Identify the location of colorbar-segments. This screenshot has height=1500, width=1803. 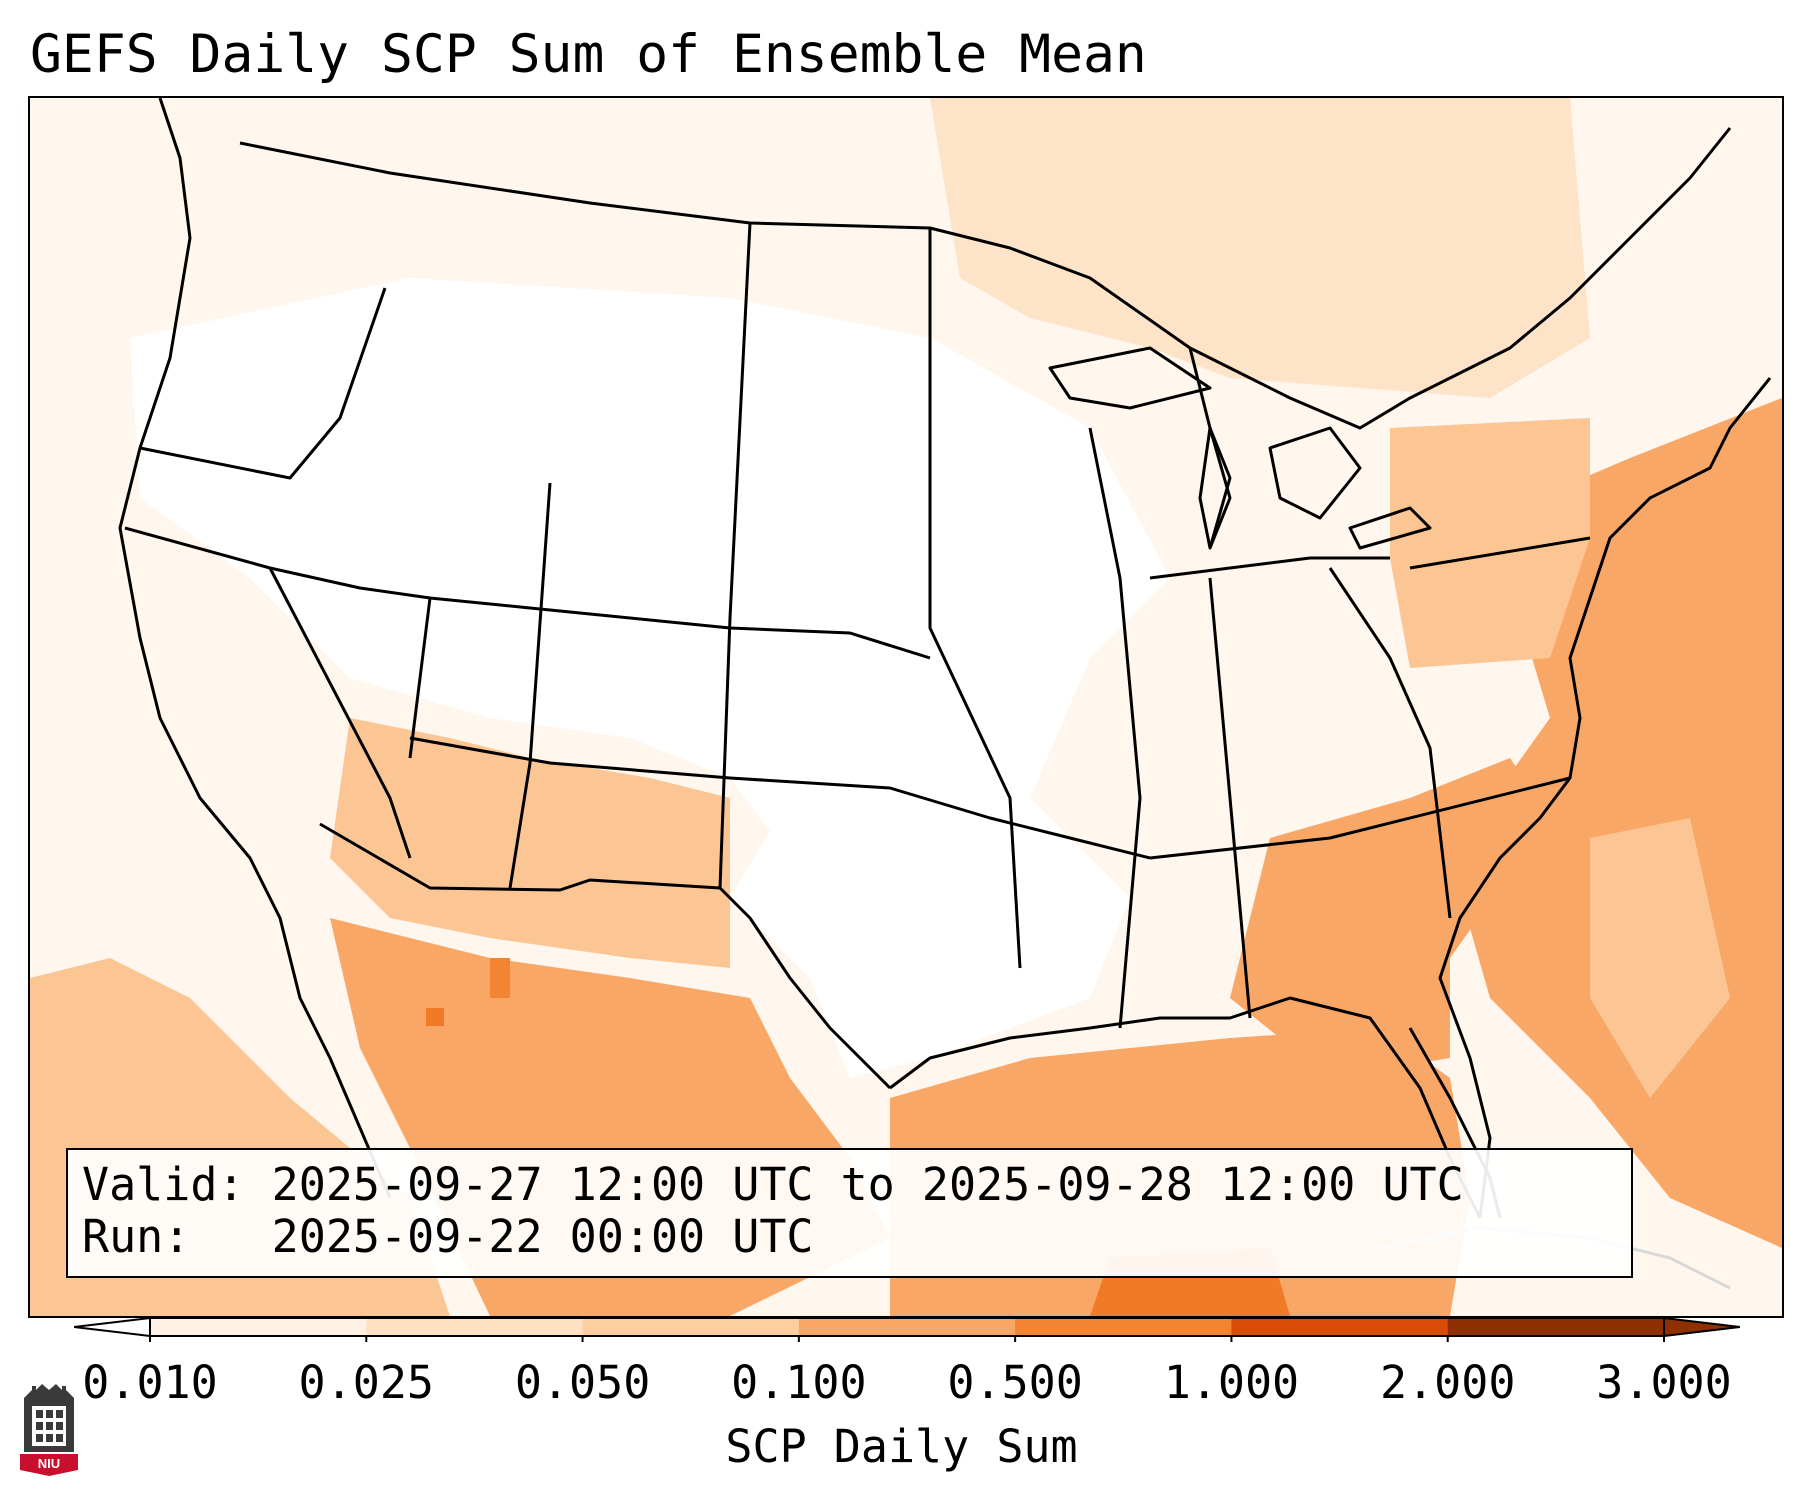
(907, 1327).